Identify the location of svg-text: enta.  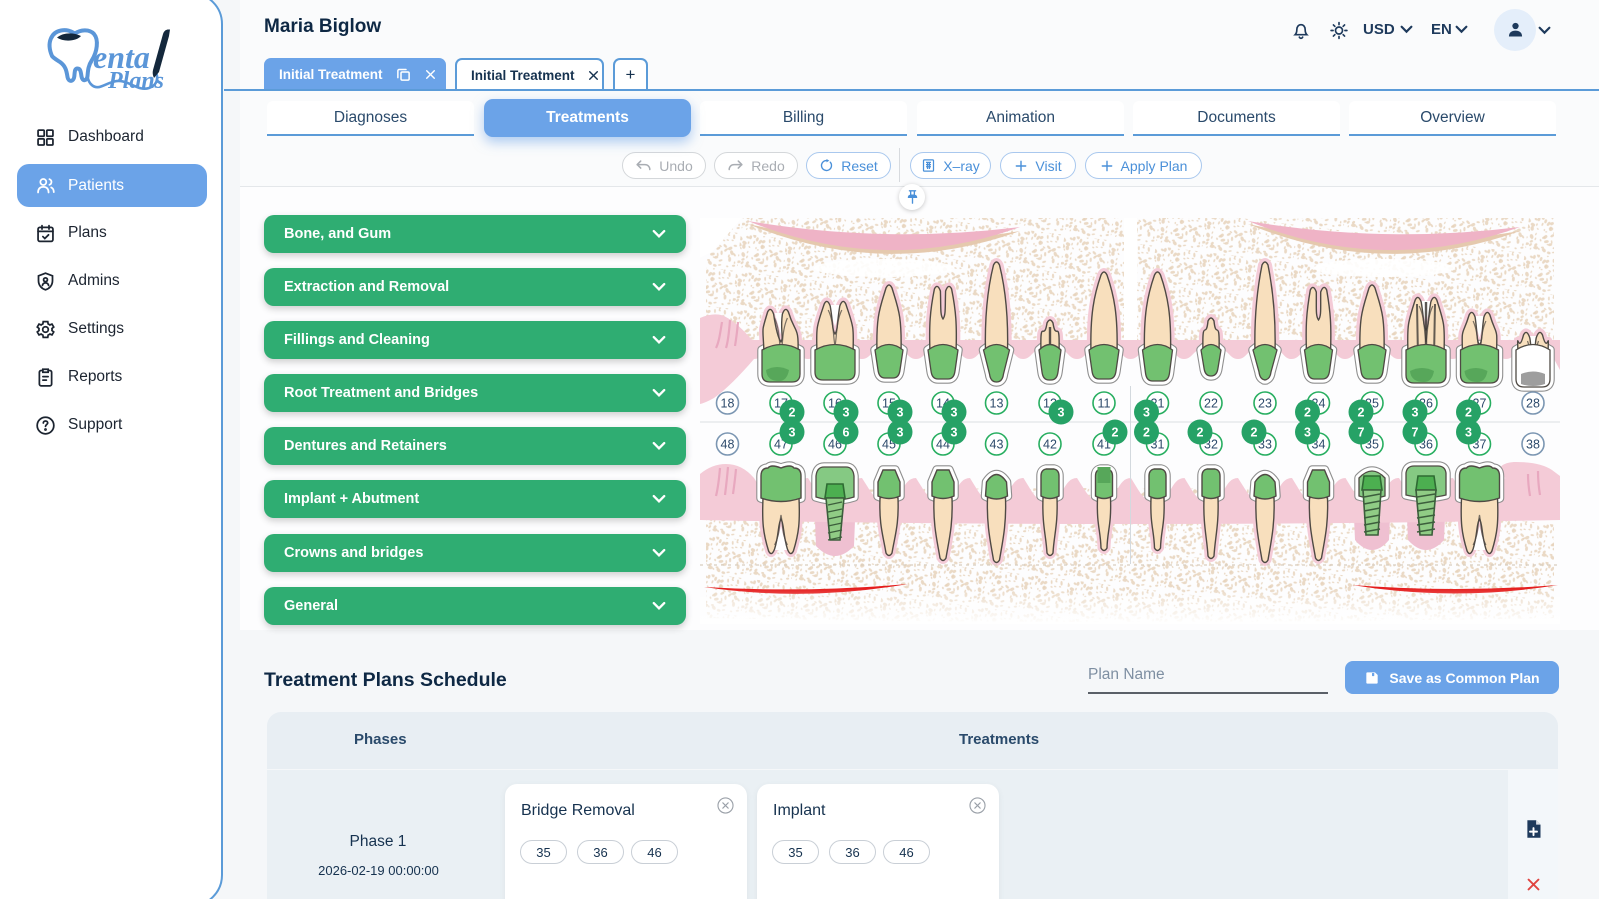
(121, 57).